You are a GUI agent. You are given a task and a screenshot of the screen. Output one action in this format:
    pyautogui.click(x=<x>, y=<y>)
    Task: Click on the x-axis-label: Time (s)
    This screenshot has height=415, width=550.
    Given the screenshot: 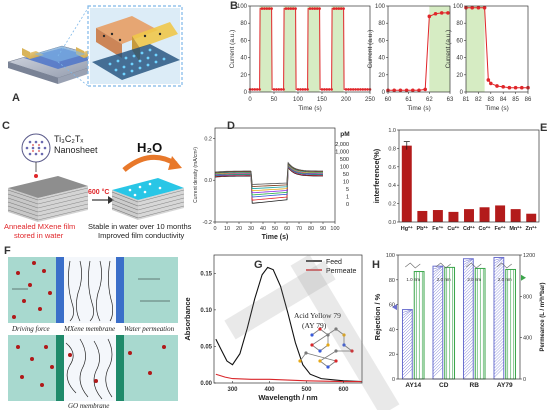 What is the action you would take?
    pyautogui.click(x=497, y=108)
    